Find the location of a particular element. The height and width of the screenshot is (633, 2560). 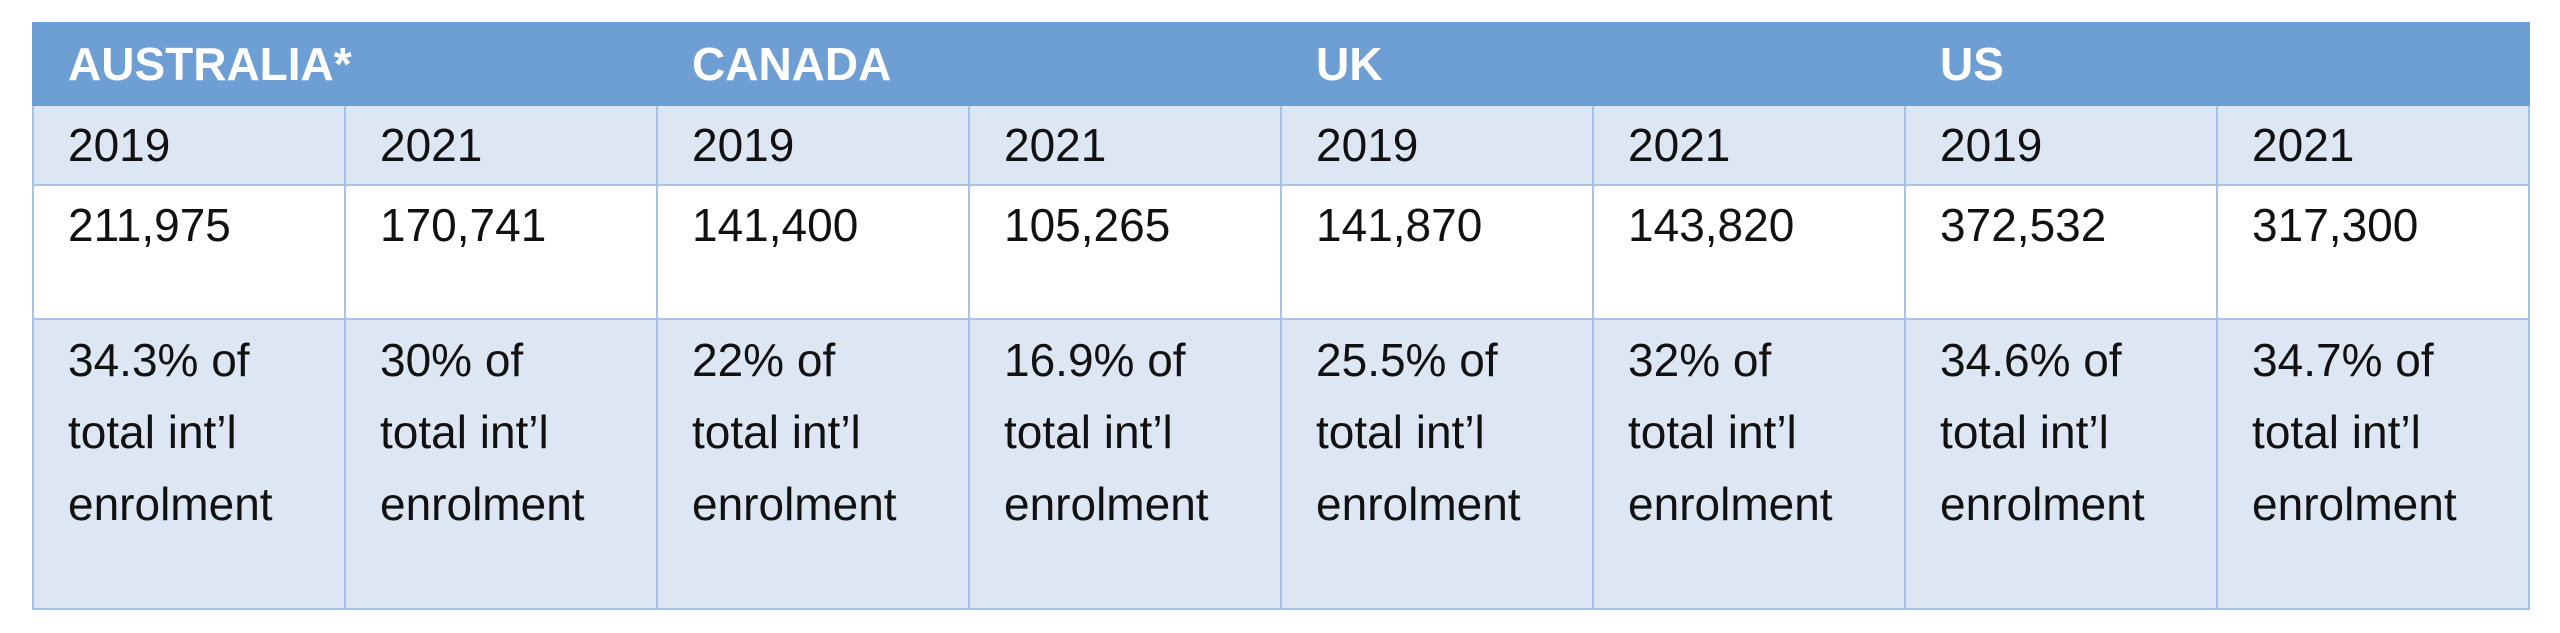

share-line: 22% of is located at coordinates (764, 360).